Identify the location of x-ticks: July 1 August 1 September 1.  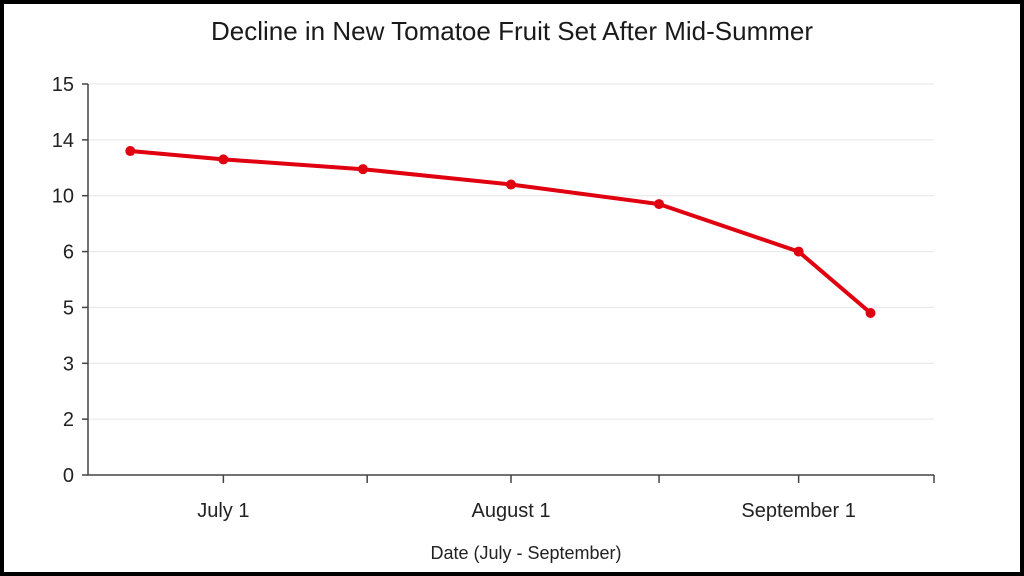
(566, 498).